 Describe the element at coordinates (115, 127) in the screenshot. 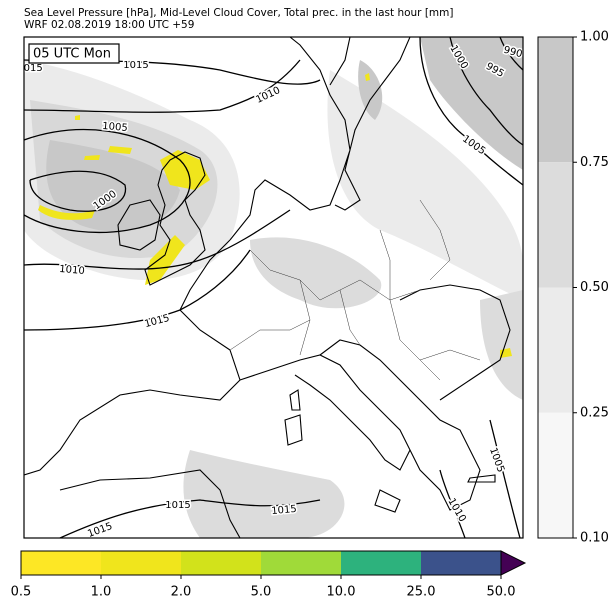

I see `contour-label: 1005` at that location.